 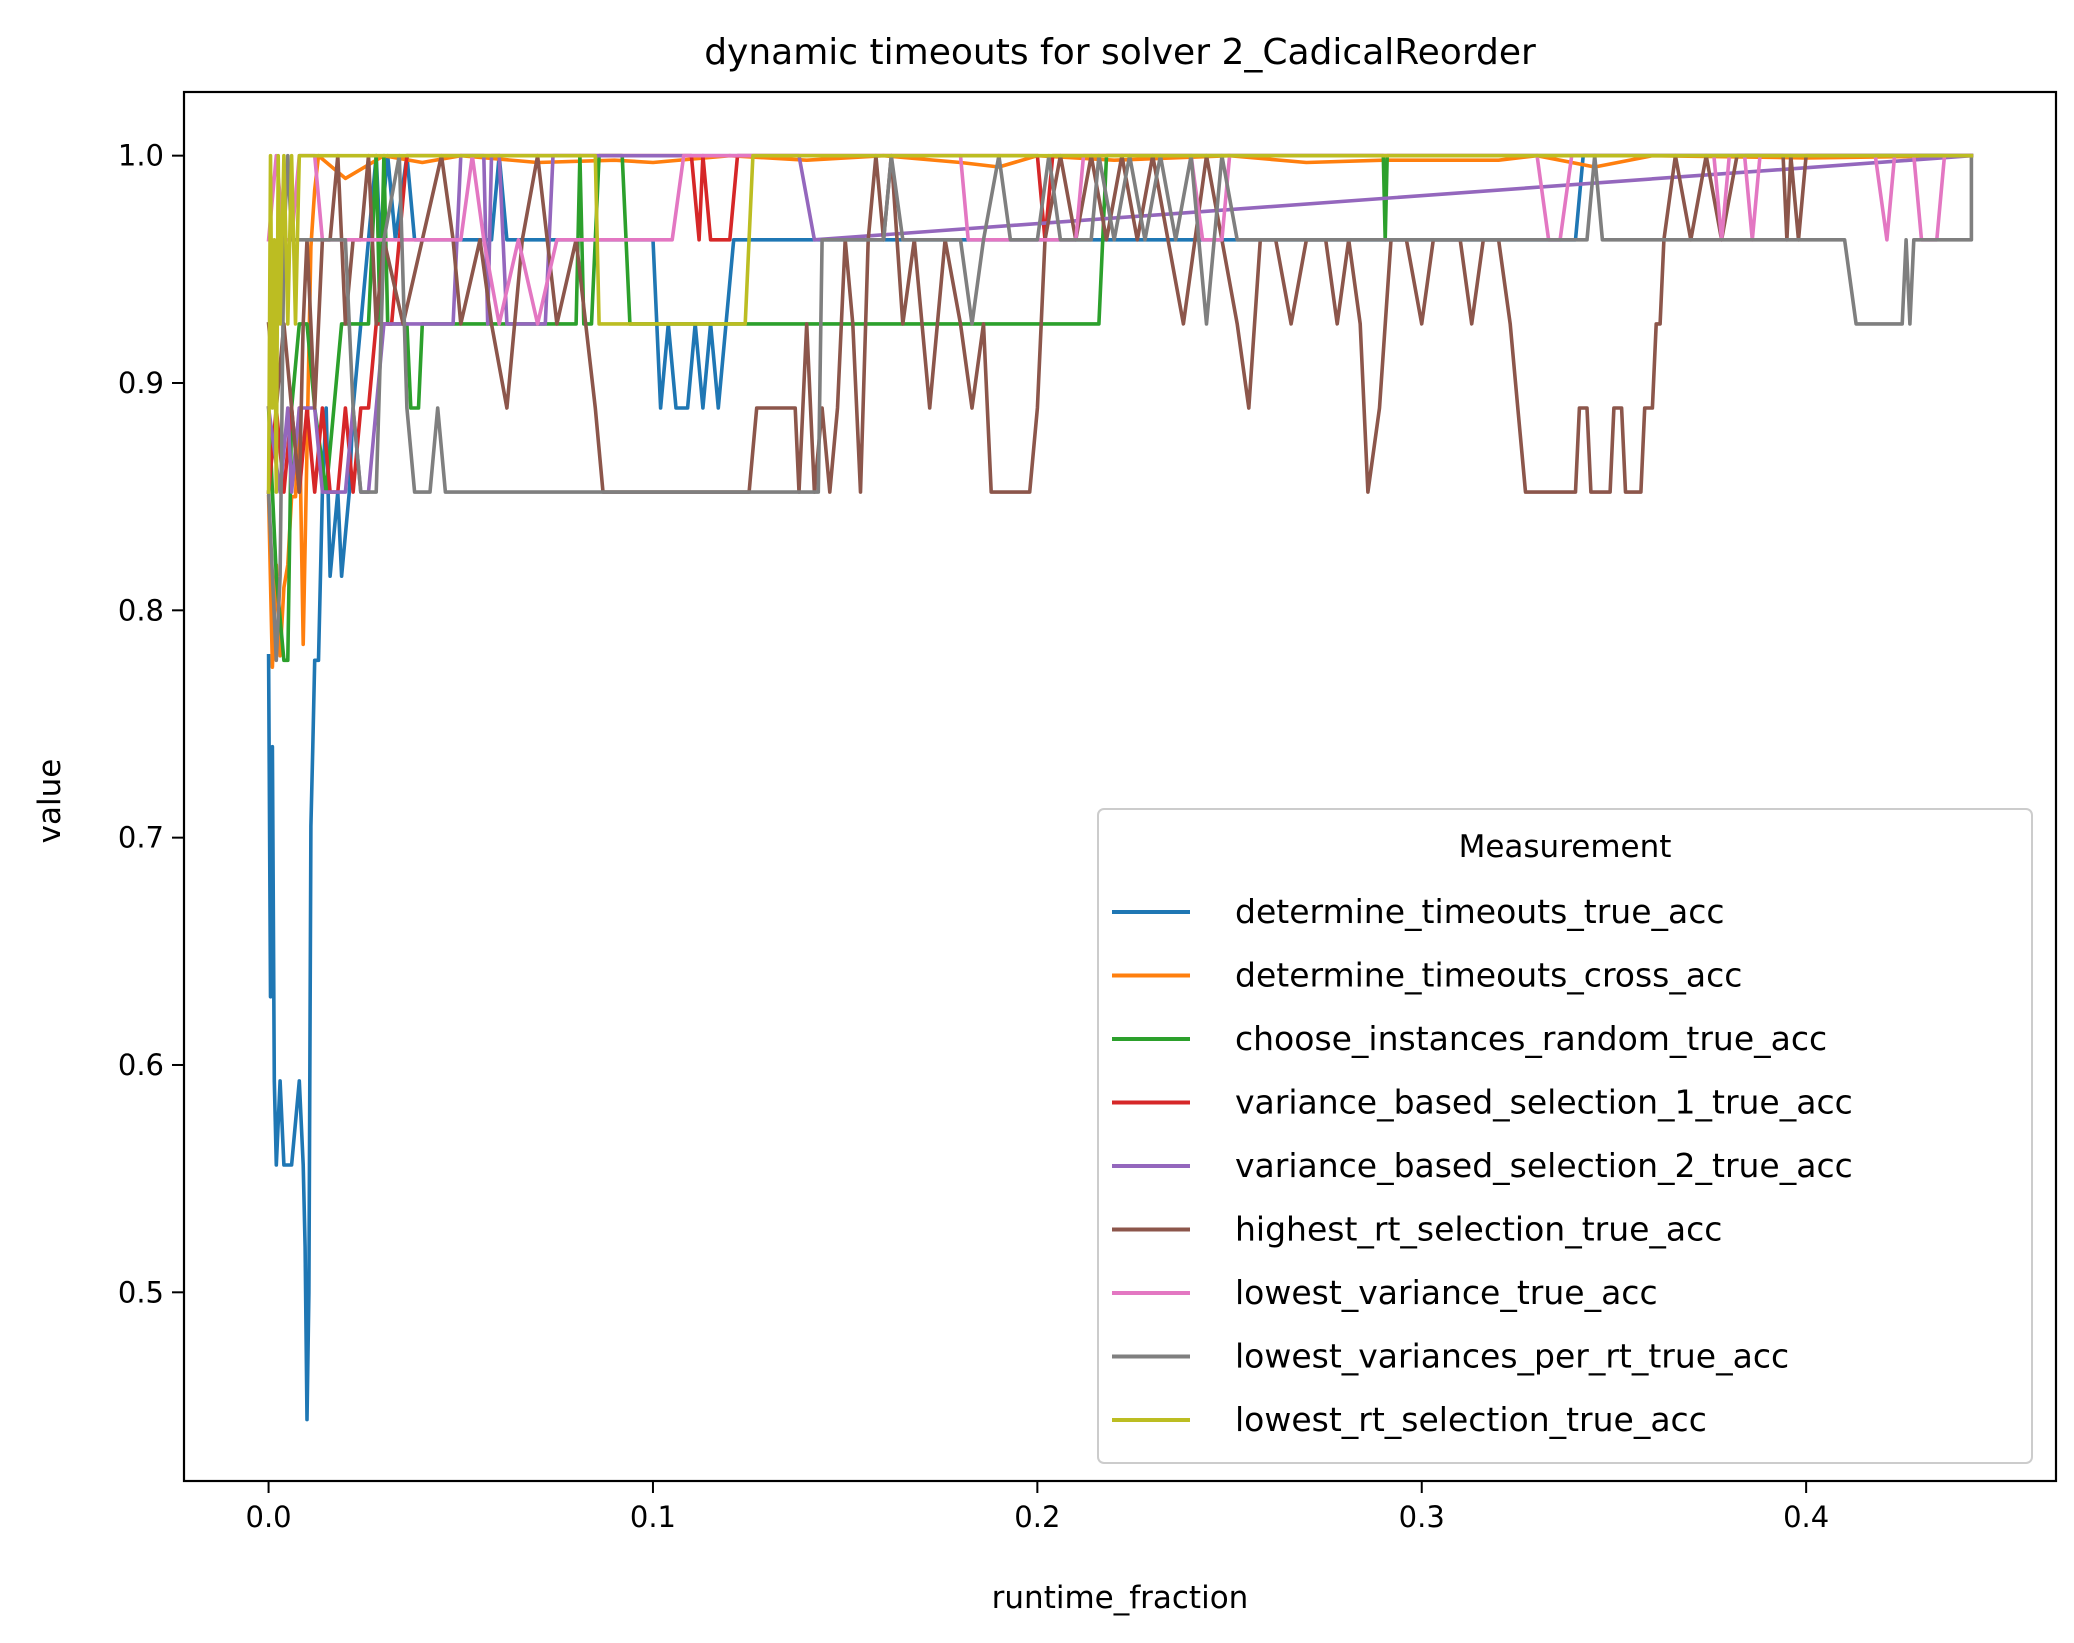 I want to click on y-tick-label: 0.8, so click(x=141, y=610).